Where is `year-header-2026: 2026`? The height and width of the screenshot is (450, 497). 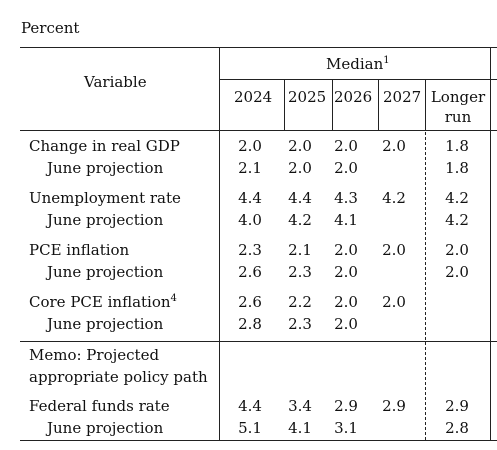
year-header-2026: 2026 is located at coordinates (353, 97).